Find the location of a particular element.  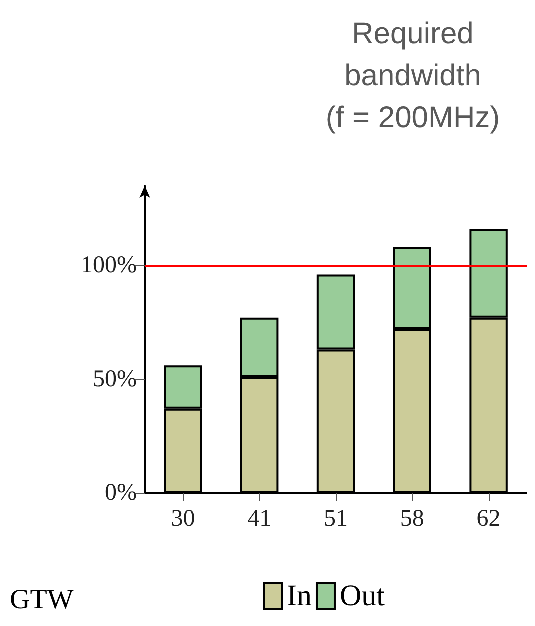

legend-label: Out is located at coordinates (363, 596).